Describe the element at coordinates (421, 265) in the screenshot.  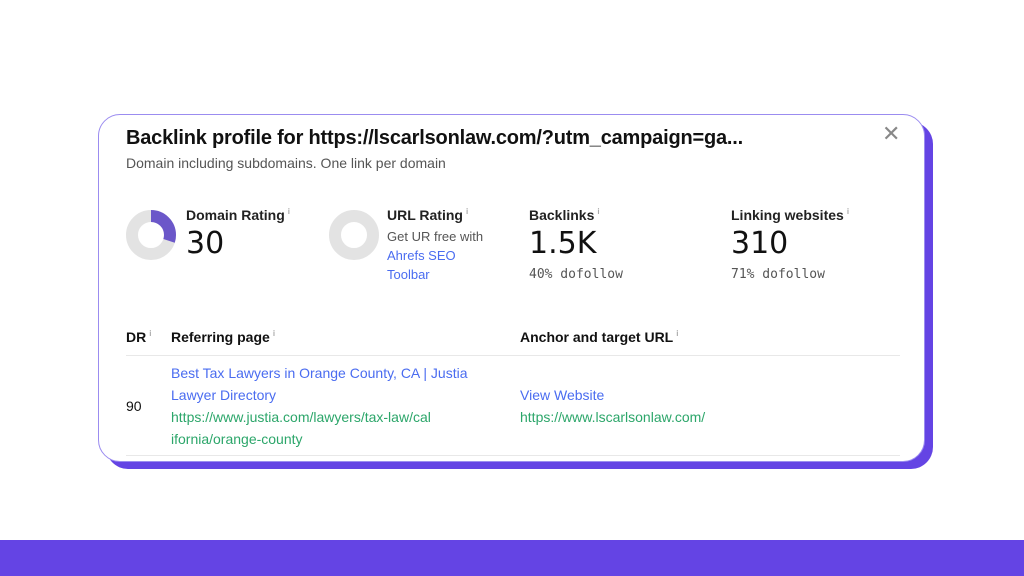
I see `ahrefs-toolbar-link: Ahrefs SEO Toolbar` at that location.